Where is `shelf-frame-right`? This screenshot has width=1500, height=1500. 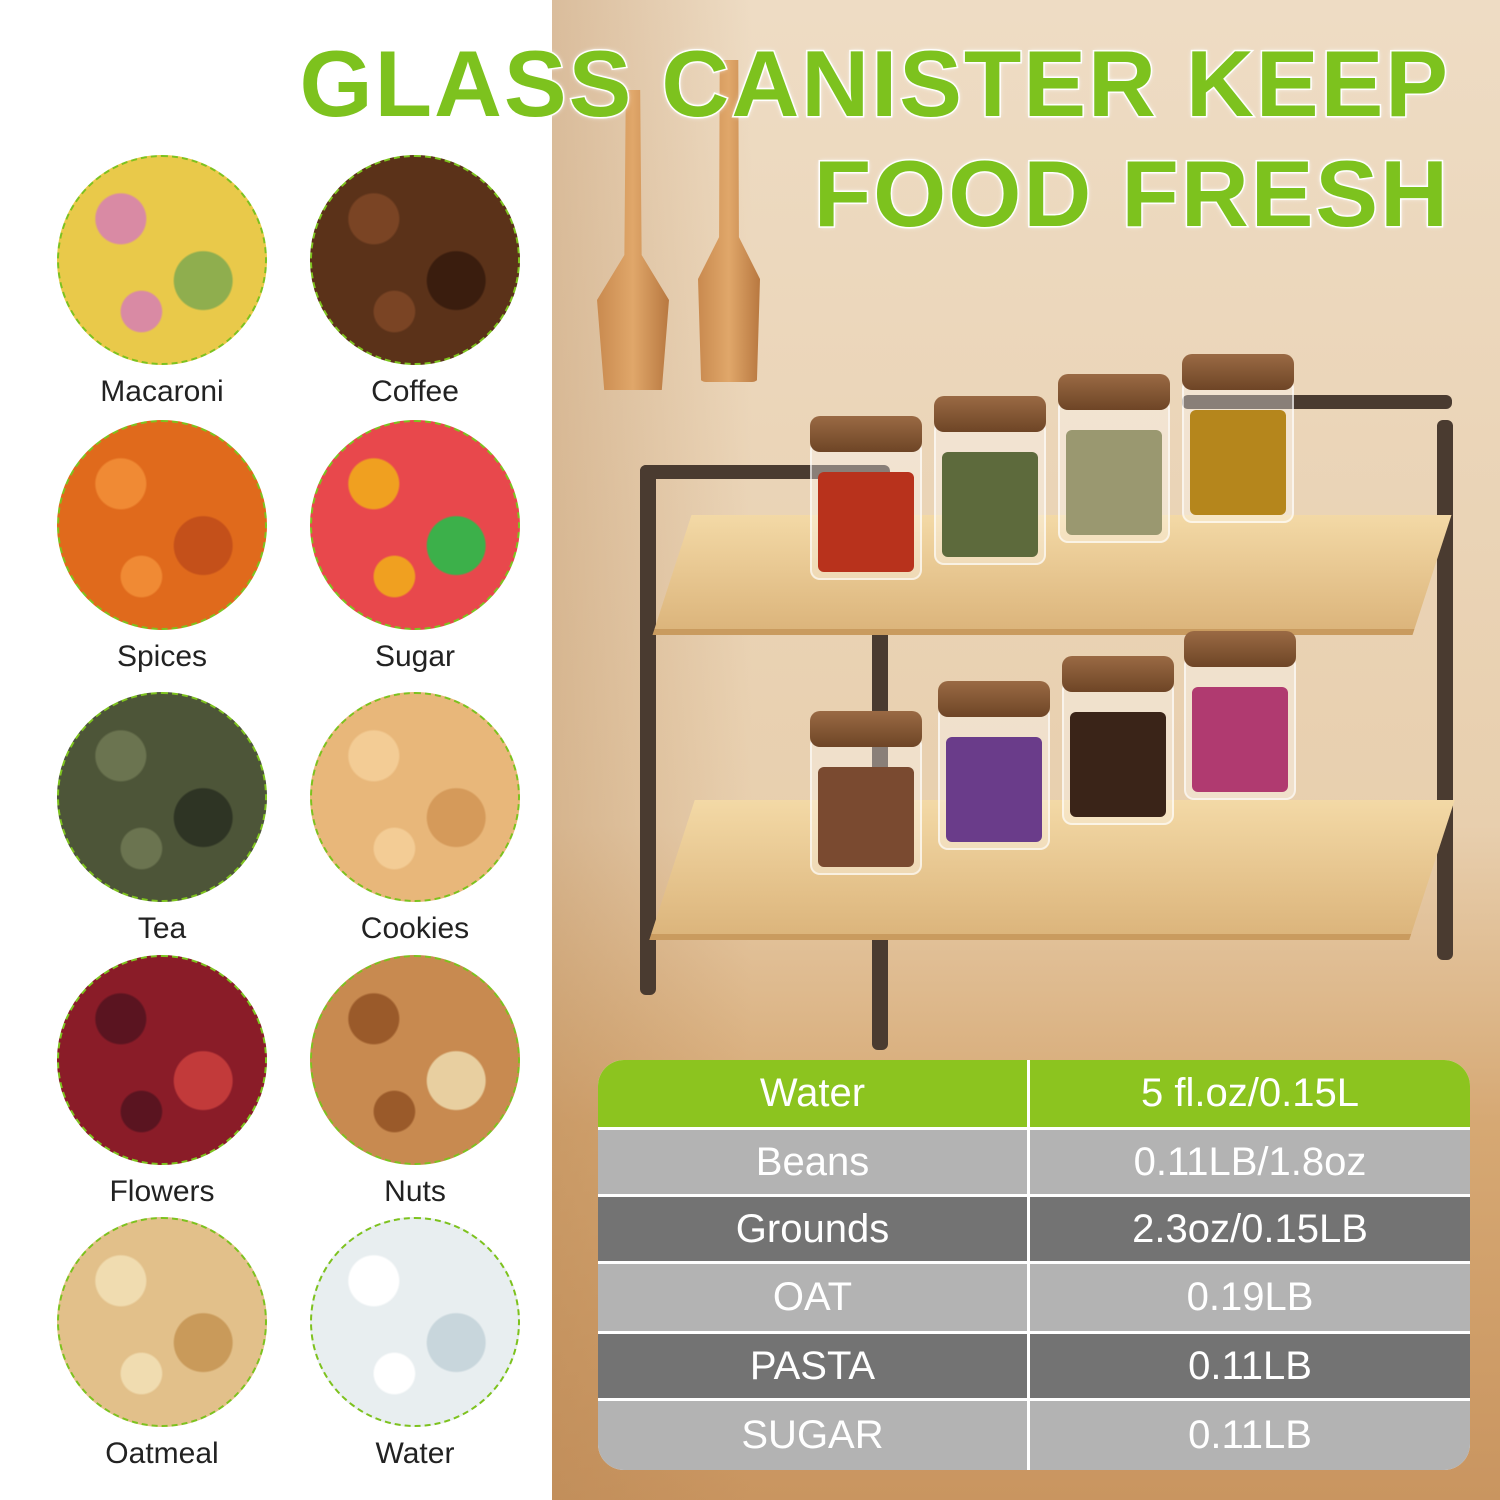 shelf-frame-right is located at coordinates (1445, 690).